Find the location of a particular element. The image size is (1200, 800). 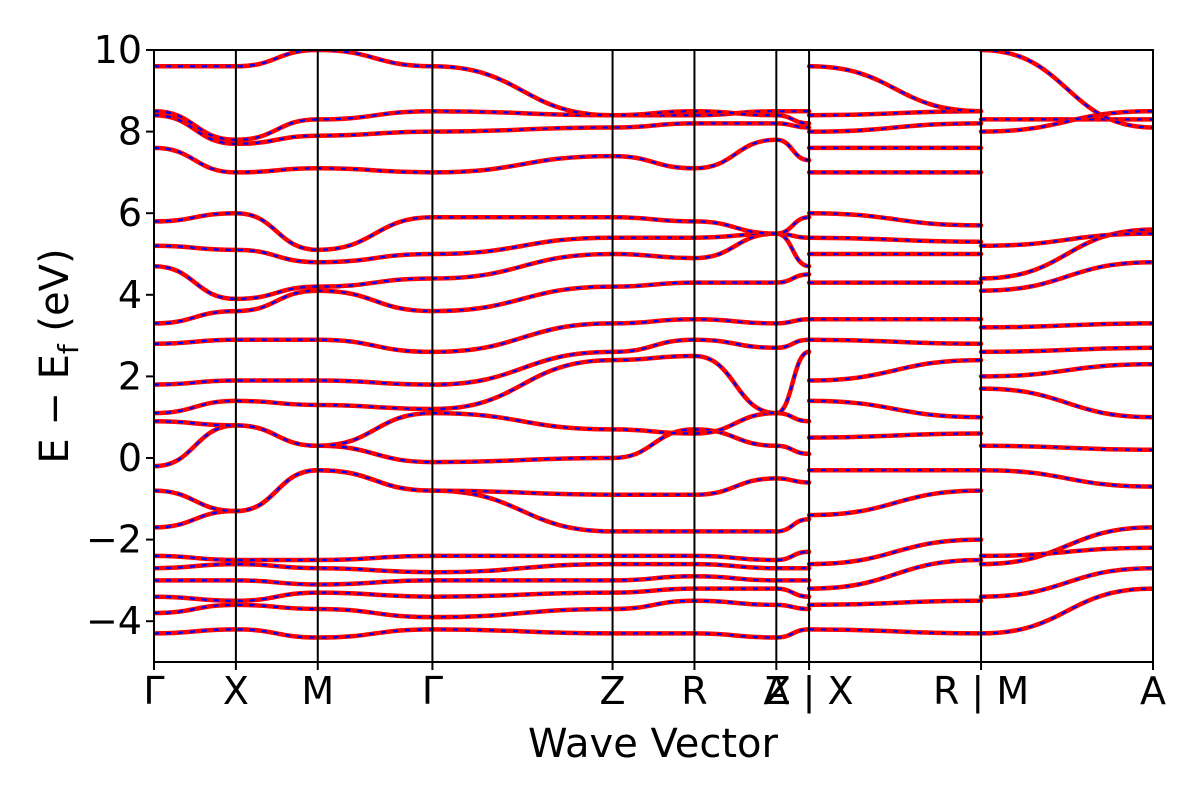

y-axis-title-unit: (eV) is located at coordinates (55, 296).